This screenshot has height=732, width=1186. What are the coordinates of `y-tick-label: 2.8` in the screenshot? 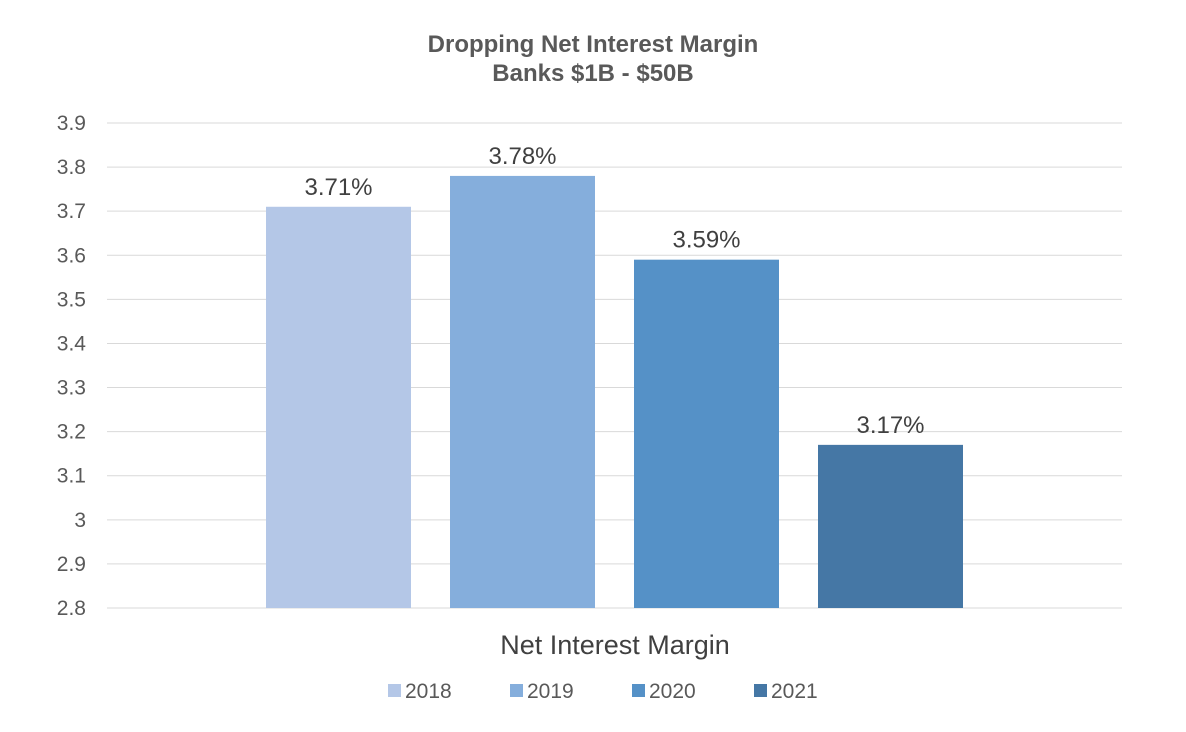 It's located at (71, 608).